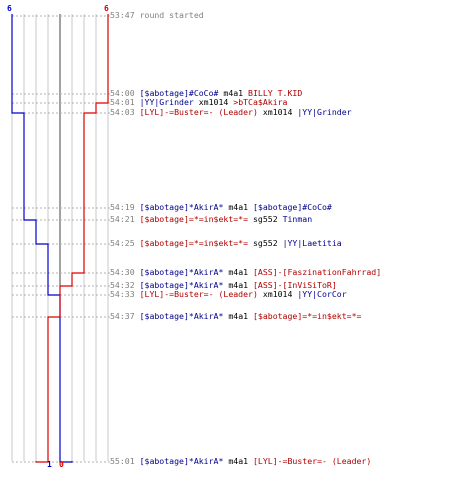 This screenshot has height=500, width=450. Describe the element at coordinates (294, 285) in the screenshot. I see `event-victim: [ASS]-[InViSiToR]` at that location.